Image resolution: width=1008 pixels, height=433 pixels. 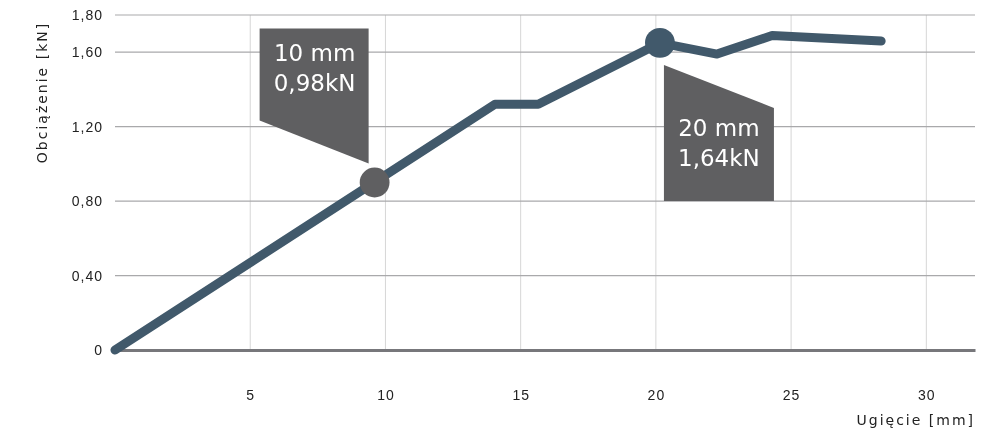 What do you see at coordinates (87, 275) in the screenshot?
I see `y-tick-label: 0,40` at bounding box center [87, 275].